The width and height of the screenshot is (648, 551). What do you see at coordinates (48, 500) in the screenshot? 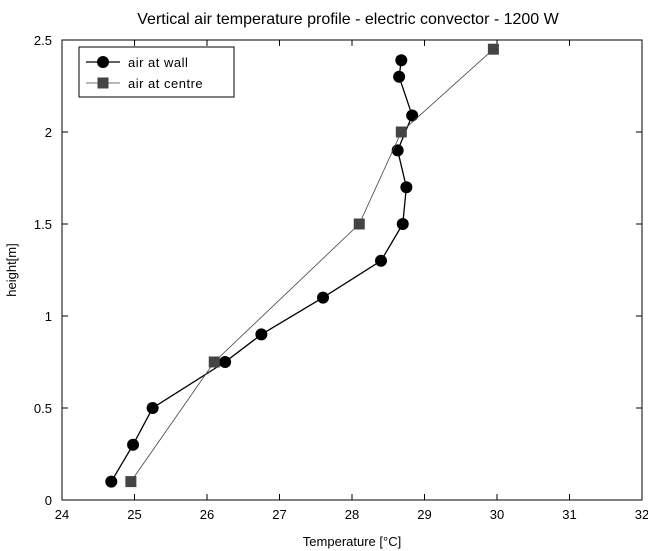
I see `y-tick-label: 0` at bounding box center [48, 500].